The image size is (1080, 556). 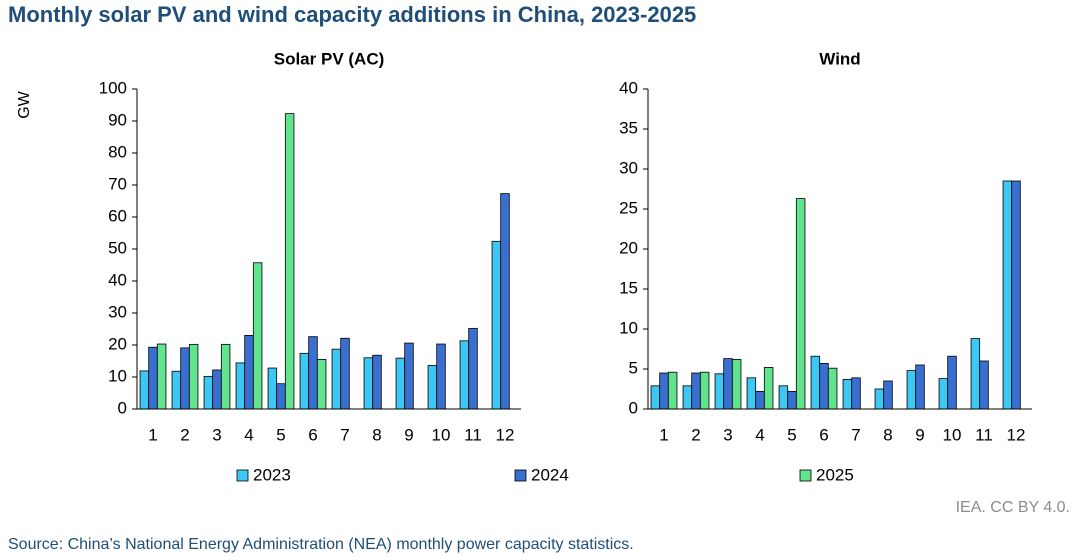 I want to click on y-tick-label: 100, so click(x=113, y=87).